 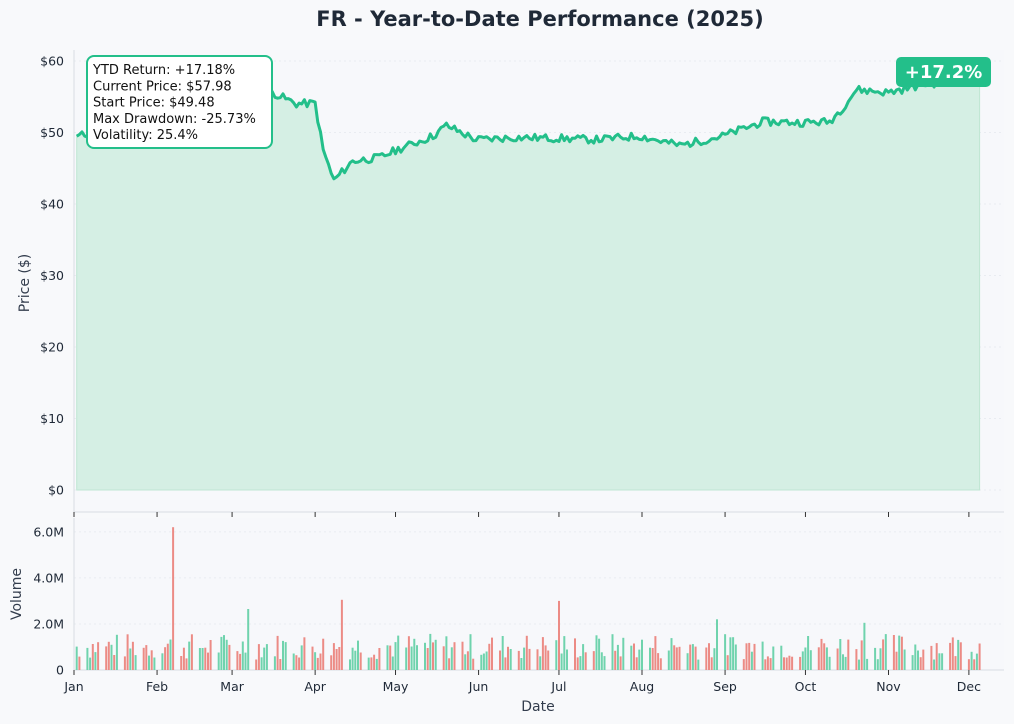 I want to click on x-tick-label: Feb, so click(x=157, y=686).